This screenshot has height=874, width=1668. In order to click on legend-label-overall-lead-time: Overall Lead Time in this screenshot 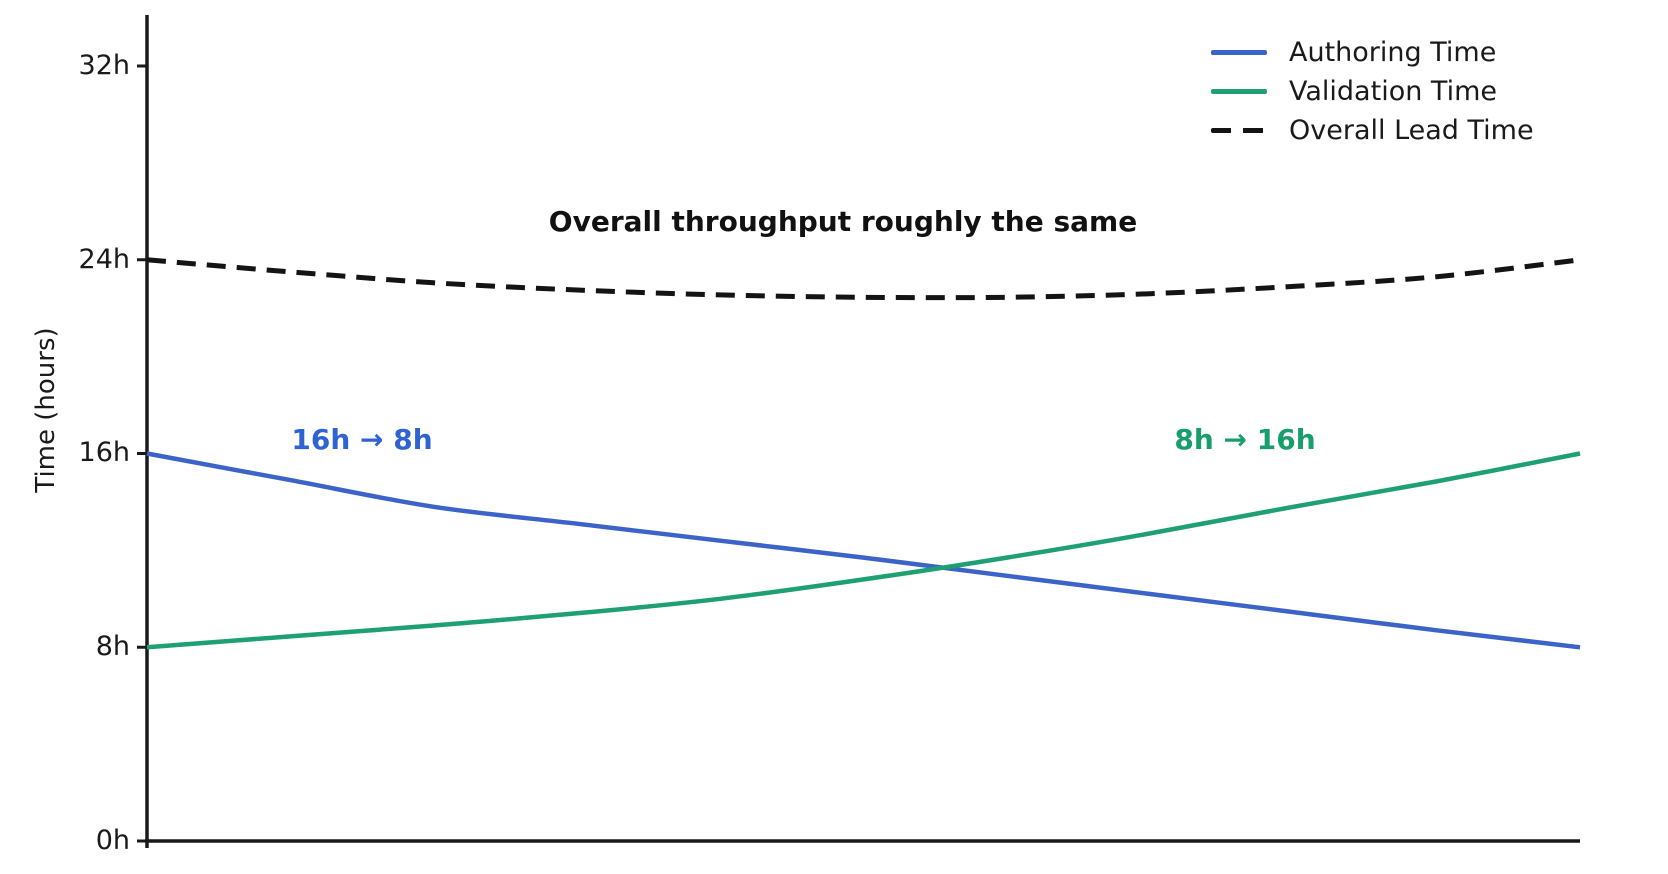, I will do `click(1411, 130)`.